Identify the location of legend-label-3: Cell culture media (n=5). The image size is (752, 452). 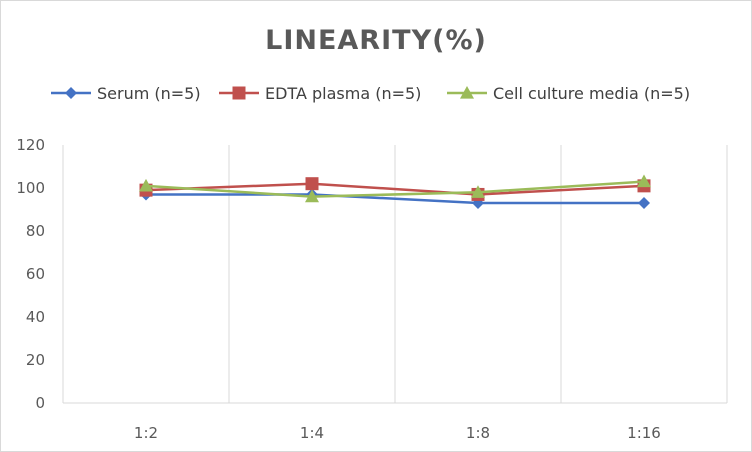
(591, 93).